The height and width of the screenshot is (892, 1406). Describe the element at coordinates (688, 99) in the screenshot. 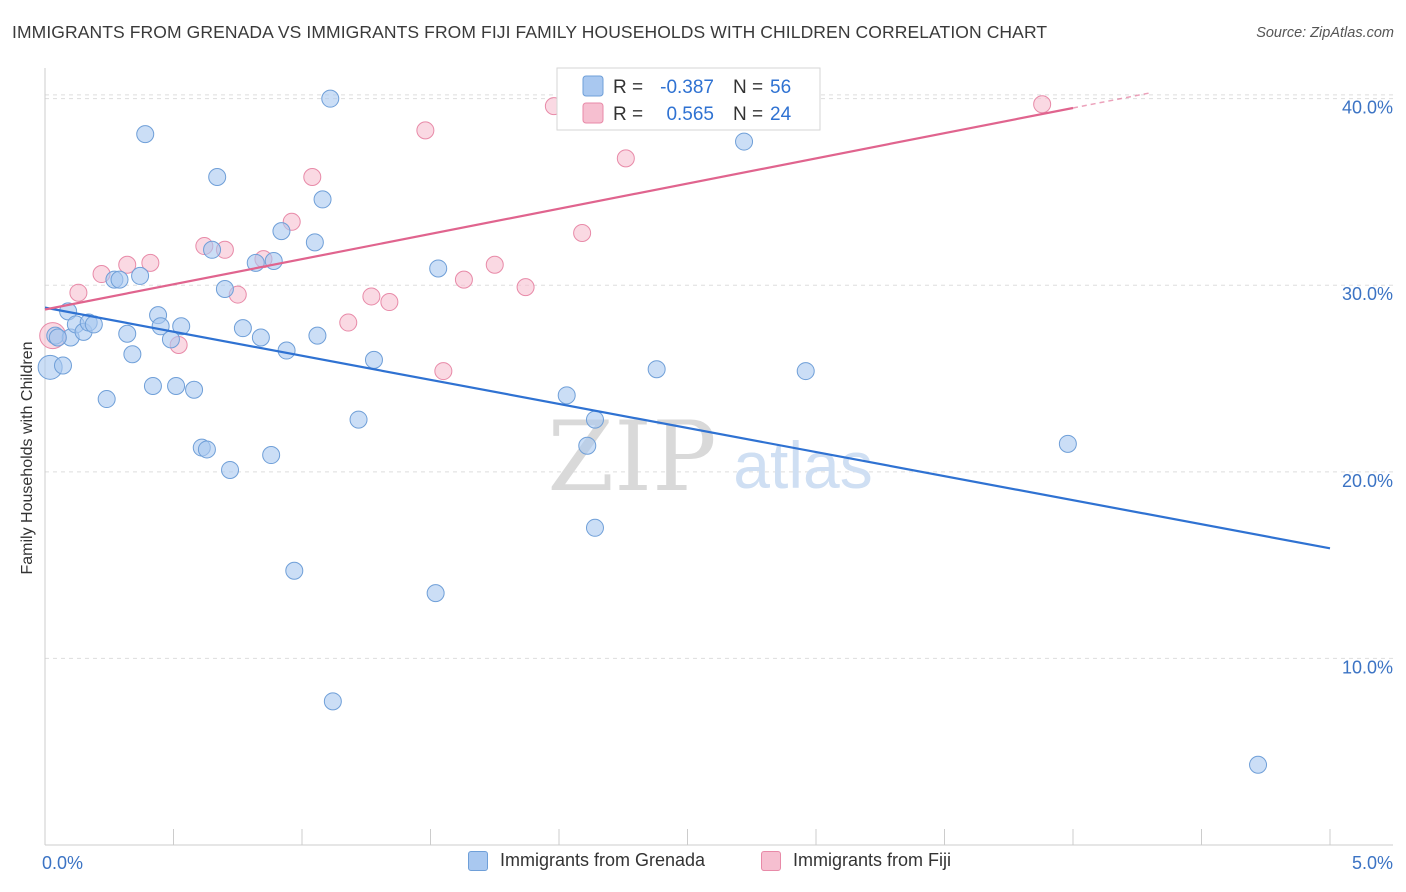

I see `stats-legend: R = -0.387 N = 56 R = 0.565 N = 24` at that location.